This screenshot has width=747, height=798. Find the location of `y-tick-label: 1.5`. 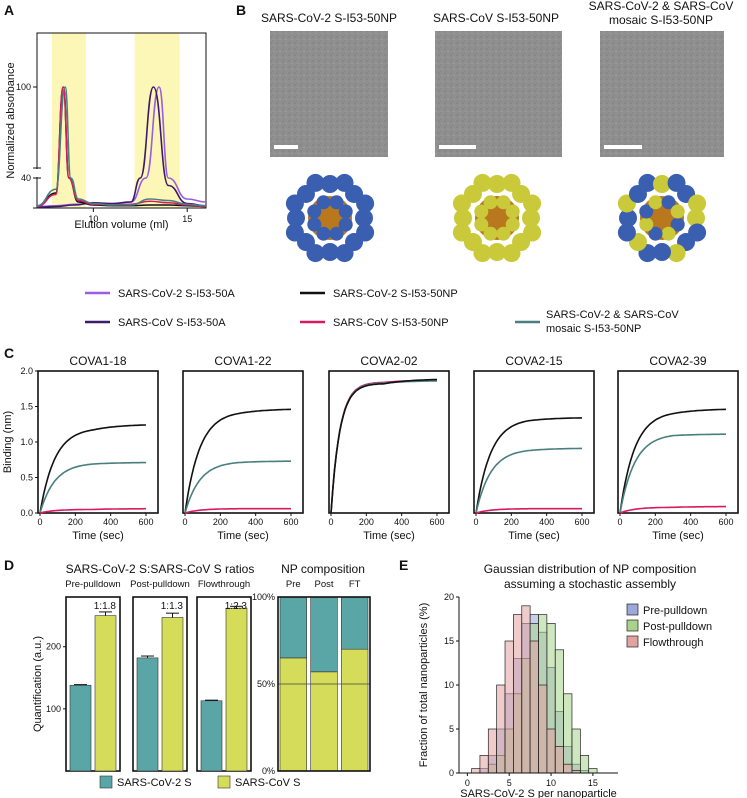

y-tick-label: 1.5 is located at coordinates (26, 407).